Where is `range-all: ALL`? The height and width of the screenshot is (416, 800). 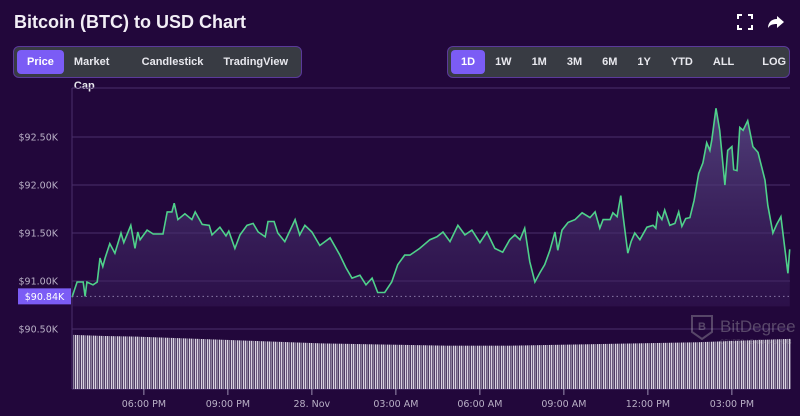
range-all: ALL is located at coordinates (723, 62).